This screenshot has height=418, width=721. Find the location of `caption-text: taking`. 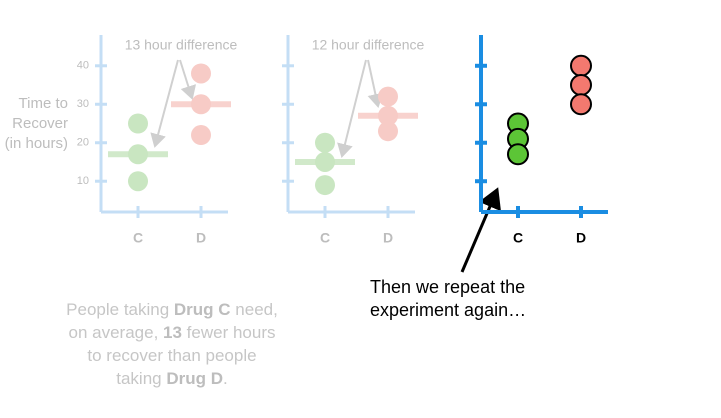

caption-text: taking is located at coordinates (141, 378).